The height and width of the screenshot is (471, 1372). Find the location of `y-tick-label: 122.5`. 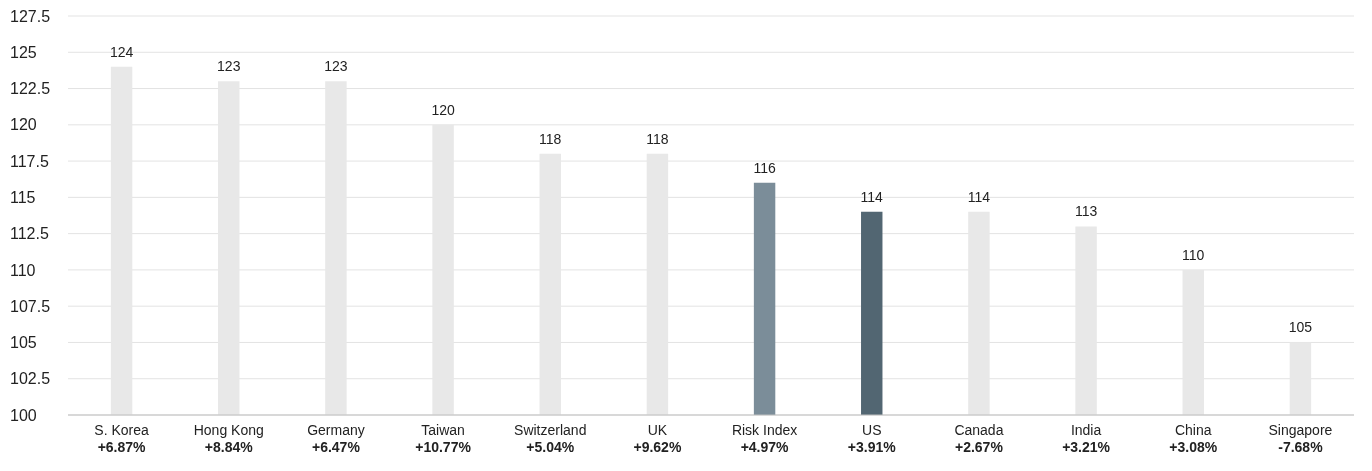

y-tick-label: 122.5 is located at coordinates (30, 89).